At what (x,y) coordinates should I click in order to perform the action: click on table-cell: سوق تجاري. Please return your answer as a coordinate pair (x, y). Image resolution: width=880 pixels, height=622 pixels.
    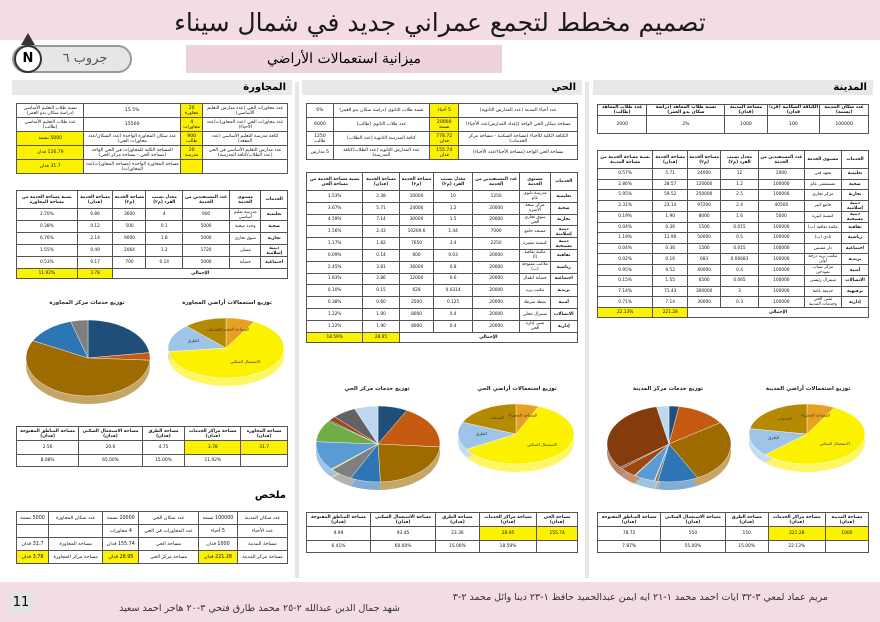
    Looking at the image, I should click on (245, 238).